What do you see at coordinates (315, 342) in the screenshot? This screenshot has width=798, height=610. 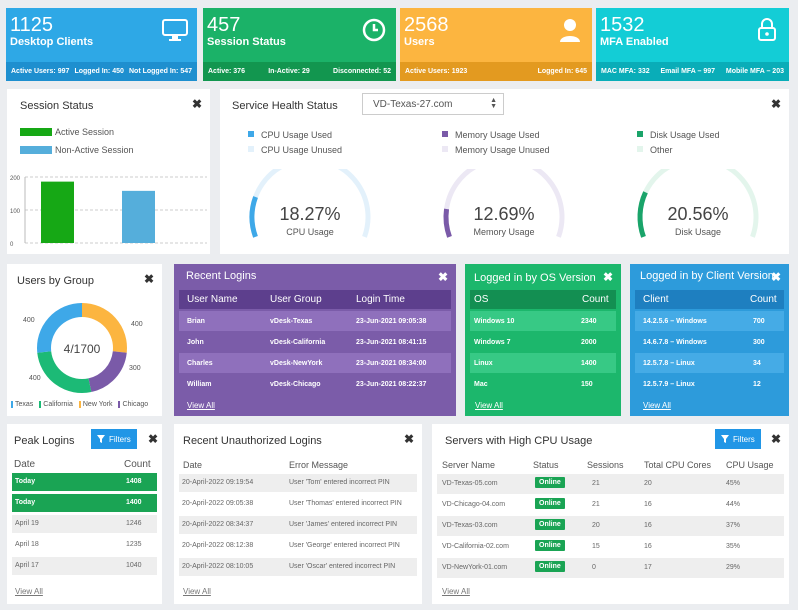 I see `table-row: John vDesk-California 23-Jun-2021 08:41:15` at bounding box center [315, 342].